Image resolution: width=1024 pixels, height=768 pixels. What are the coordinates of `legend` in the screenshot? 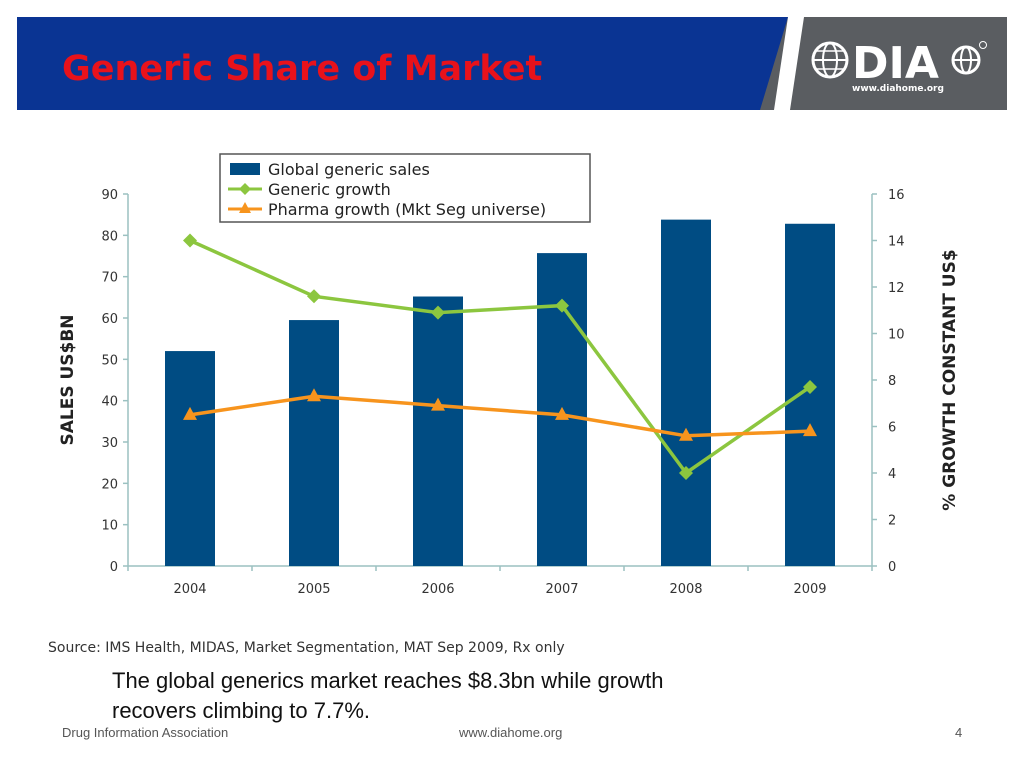 It's located at (405, 188).